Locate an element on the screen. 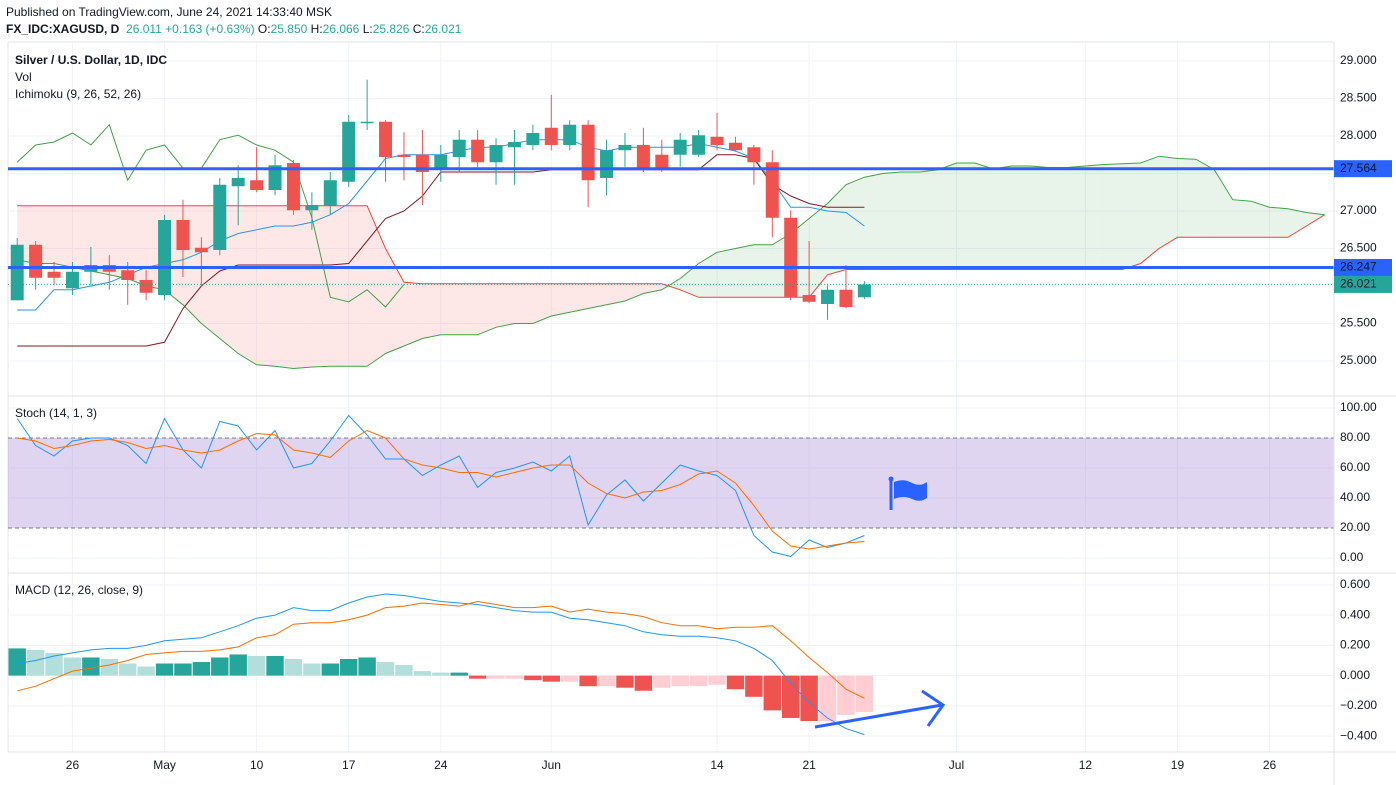 This screenshot has width=1396, height=785. pane-title: Stoch (14, 1, 3) is located at coordinates (56, 413).